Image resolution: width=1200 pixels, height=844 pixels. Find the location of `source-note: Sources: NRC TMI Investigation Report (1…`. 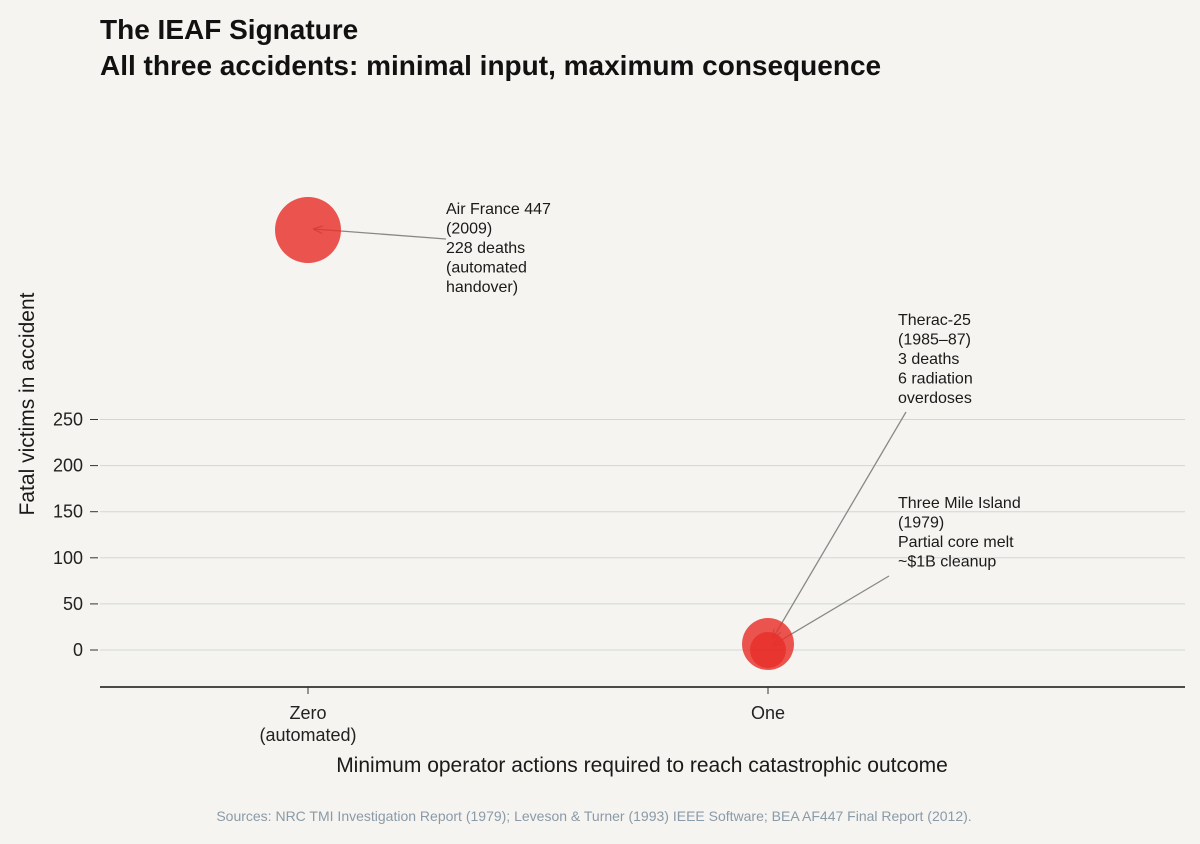

source-note: Sources: NRC TMI Investigation Report (1… is located at coordinates (594, 816).